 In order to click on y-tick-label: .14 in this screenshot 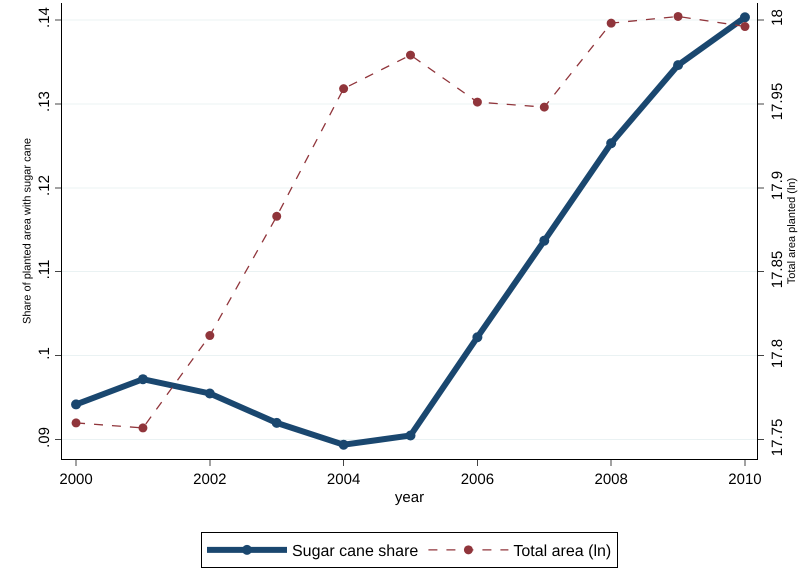, I will do `click(44, 17)`.